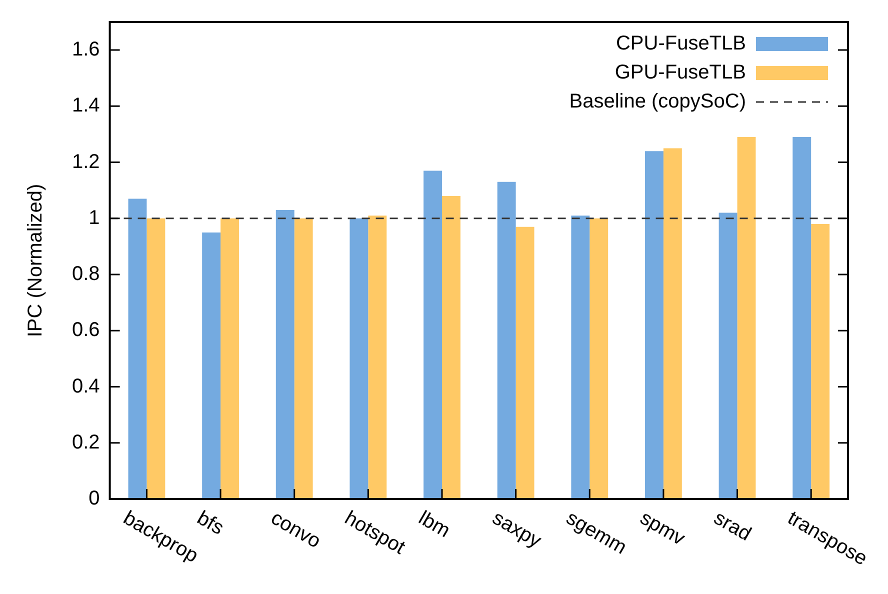 The image size is (888, 594). Describe the element at coordinates (86, 442) in the screenshot. I see `y-tick-label: 0.2` at that location.